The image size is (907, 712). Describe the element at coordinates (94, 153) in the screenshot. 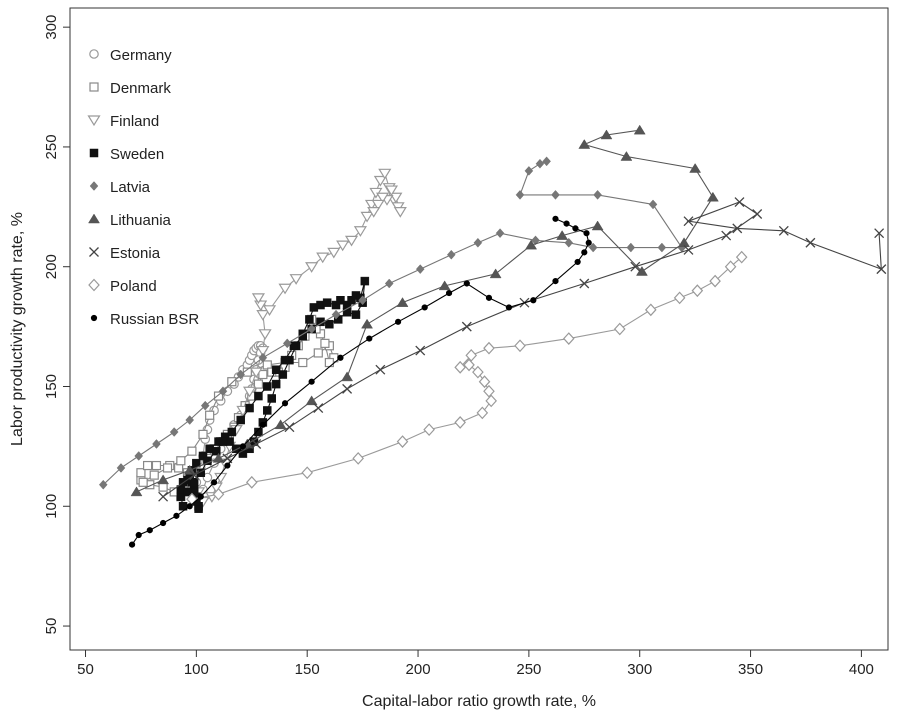

I see `legend-marker-sweden` at that location.